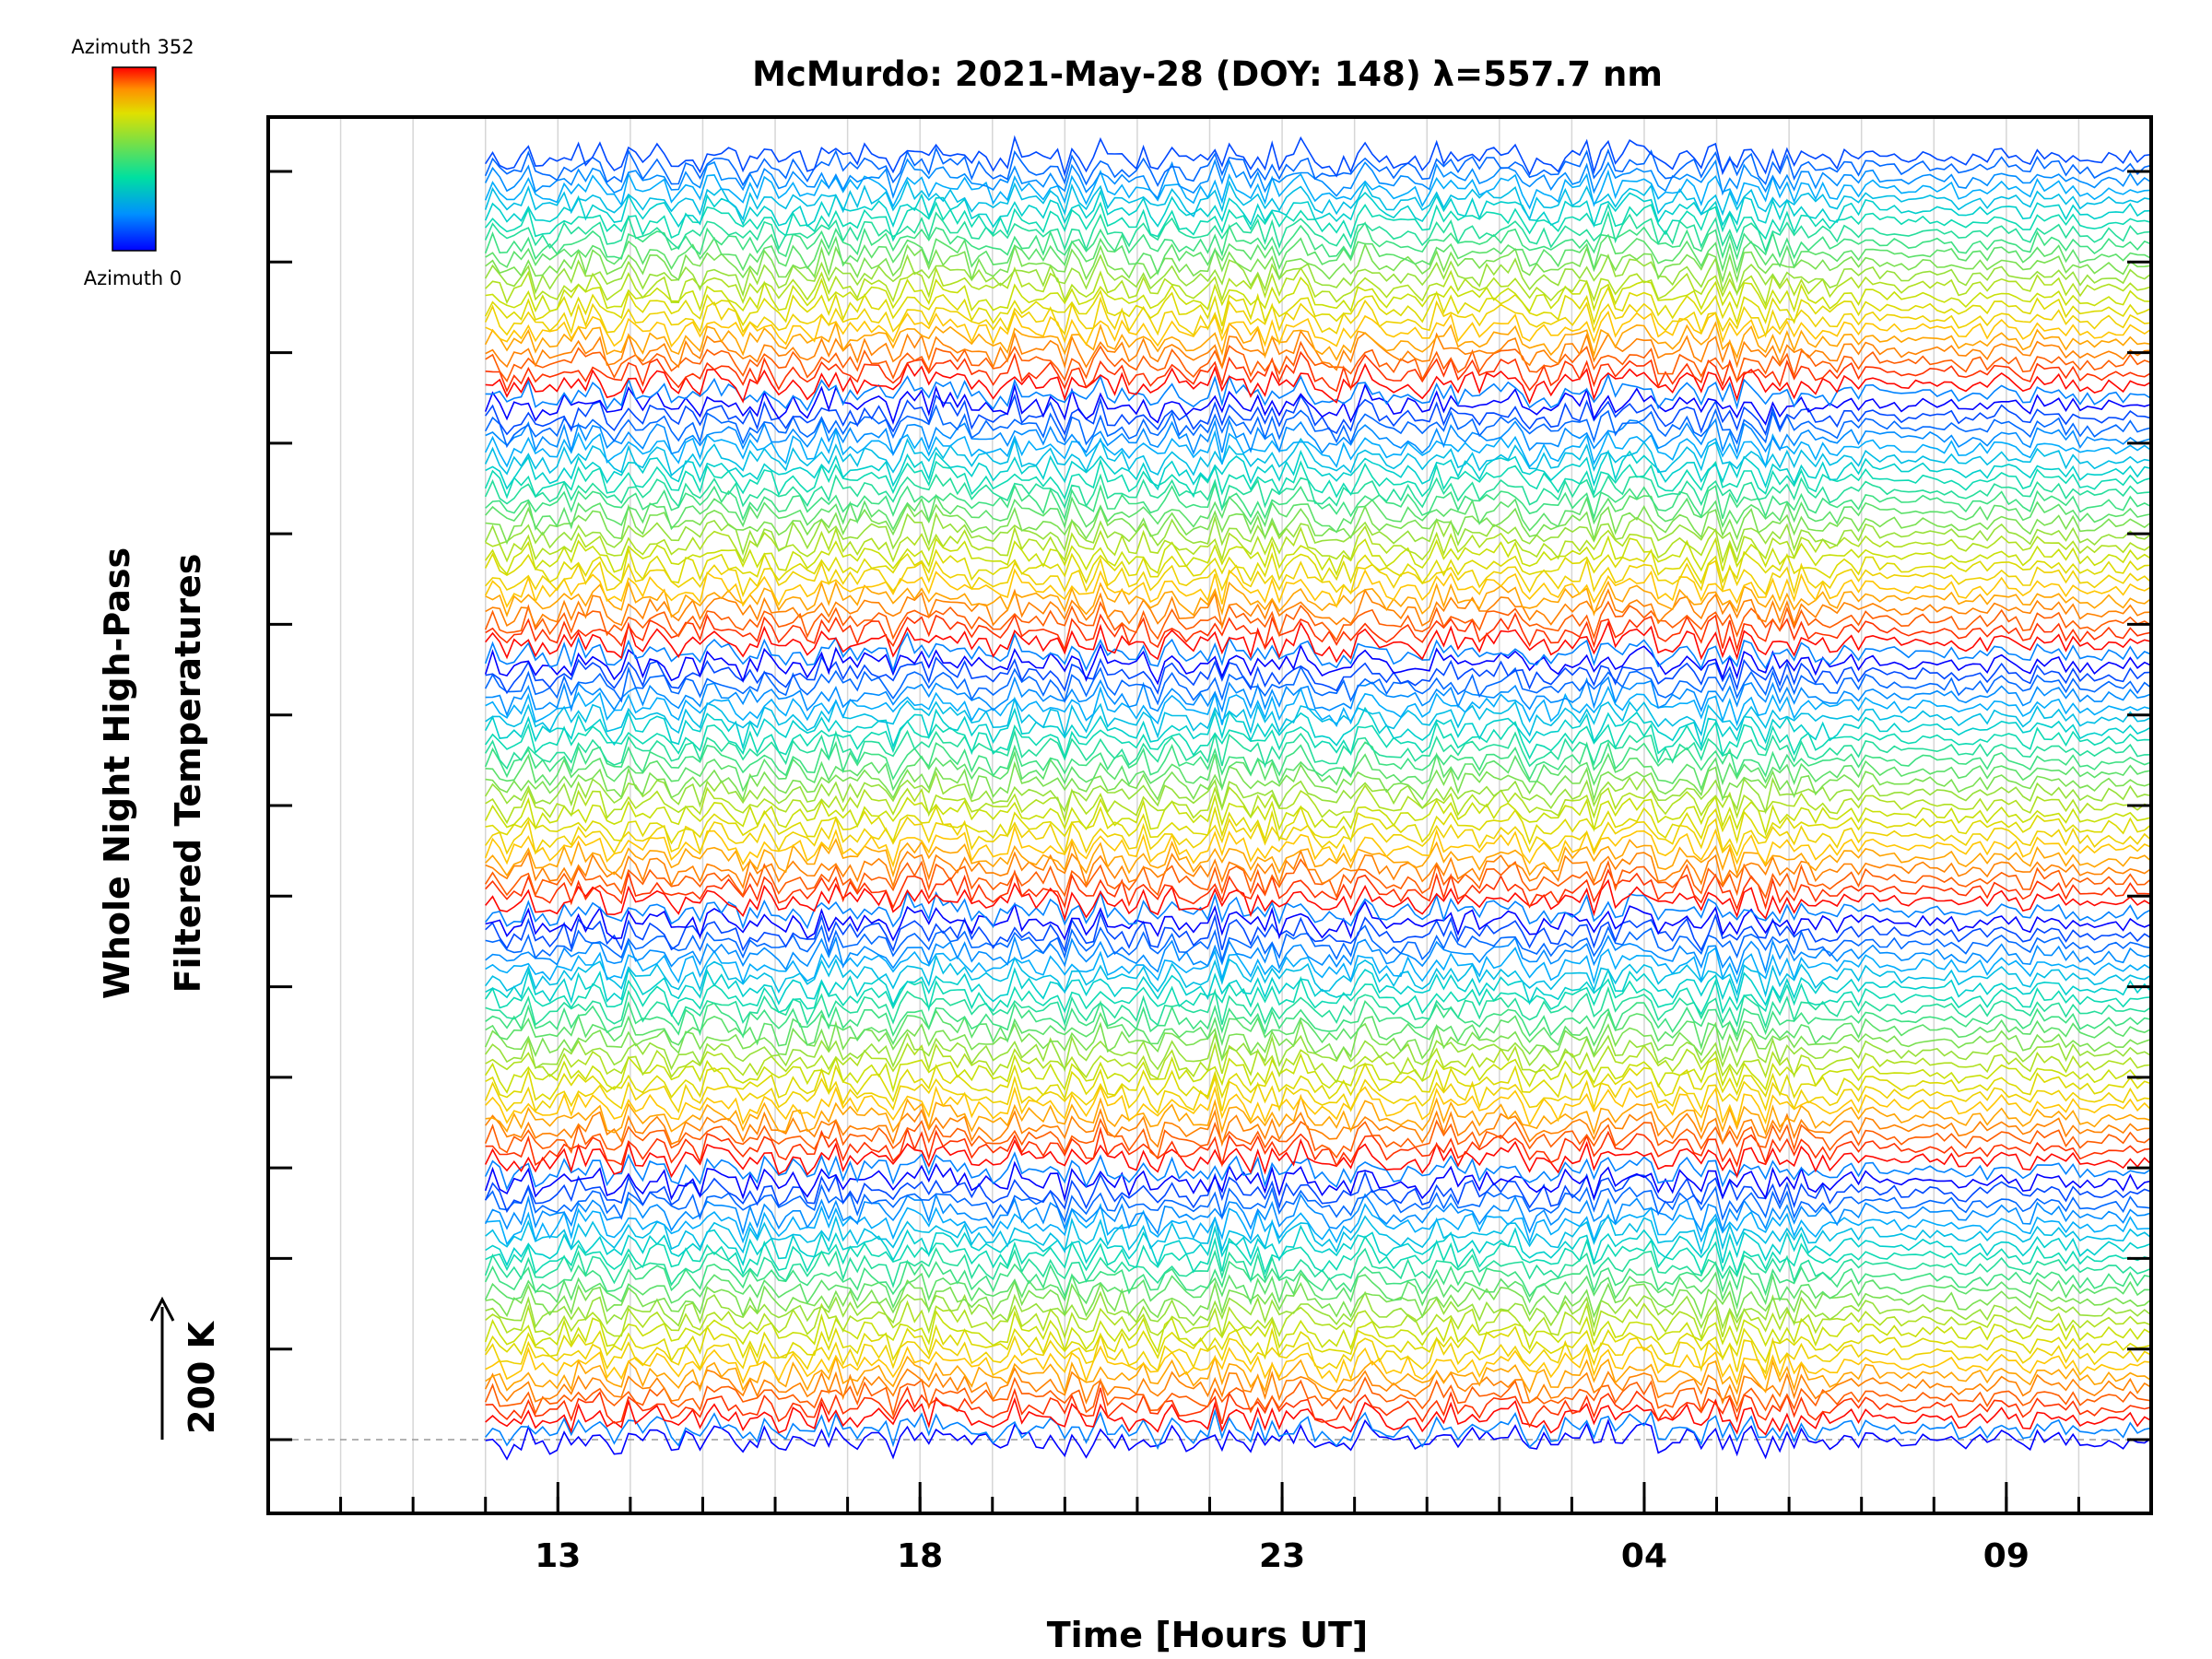 This screenshot has width=2212, height=1659. I want to click on scale-label: 200 K, so click(202, 1377).